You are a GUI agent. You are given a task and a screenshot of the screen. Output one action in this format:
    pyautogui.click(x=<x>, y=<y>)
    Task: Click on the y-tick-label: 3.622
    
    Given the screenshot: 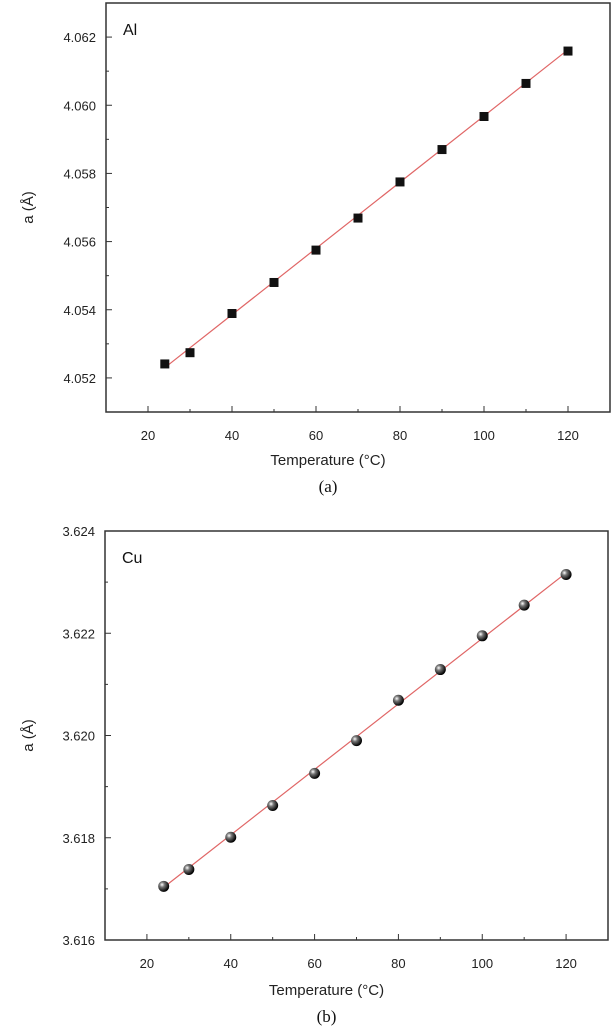 What is the action you would take?
    pyautogui.click(x=78, y=633)
    